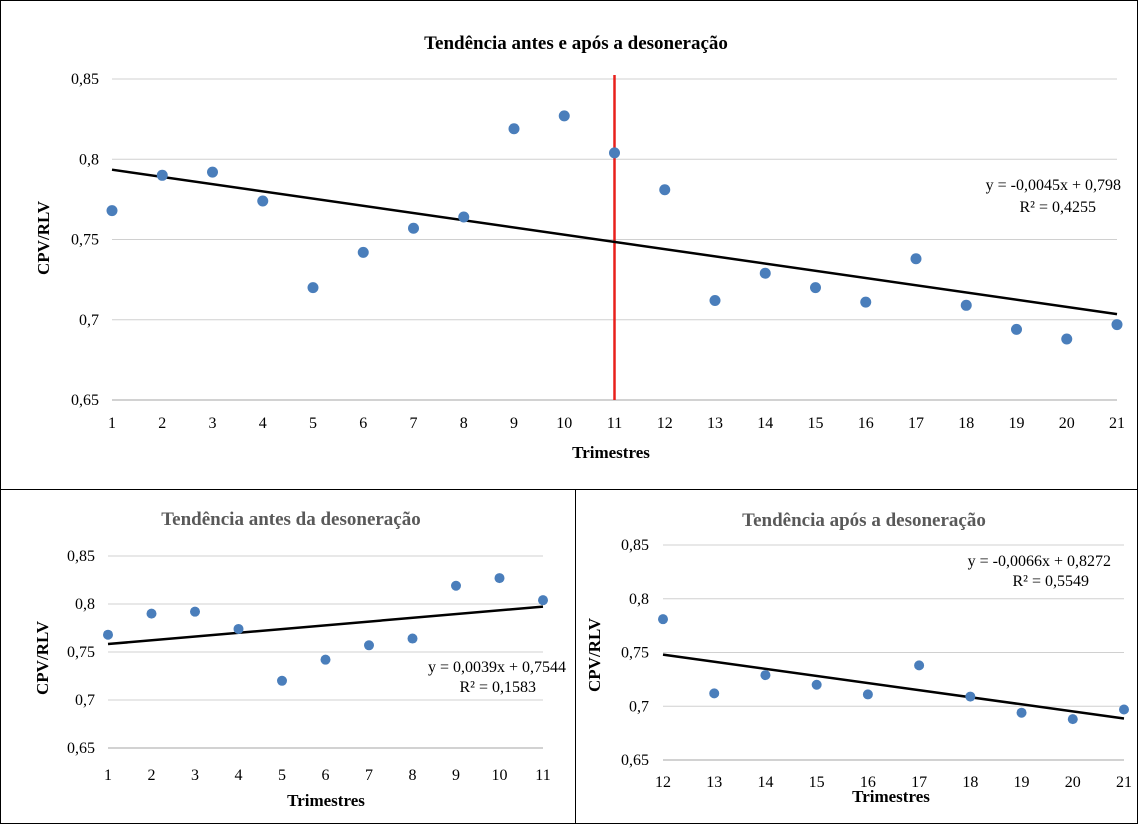 Image resolution: width=1138 pixels, height=824 pixels. Describe the element at coordinates (1053, 185) in the screenshot. I see `trend-equation: y = -0,0045x + 0,798` at that location.